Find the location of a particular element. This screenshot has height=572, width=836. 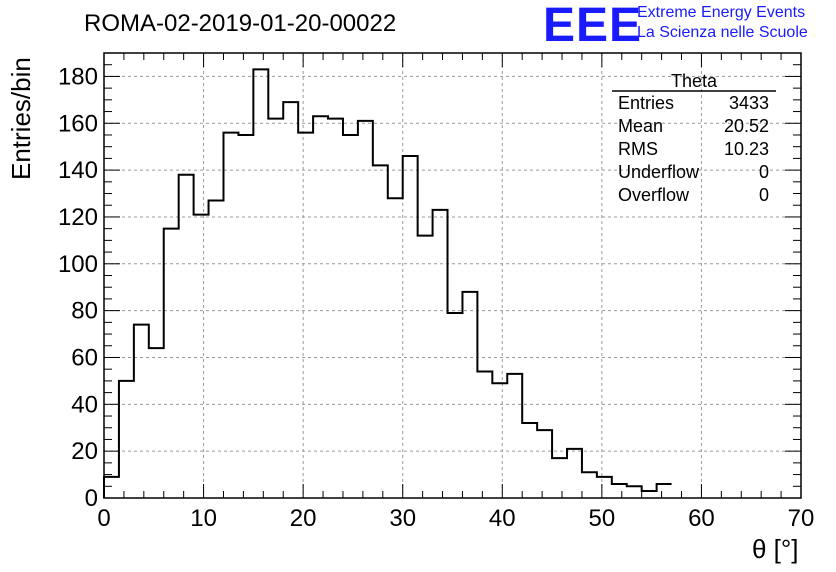

chart-title: ROMA-02-2019-01-20-00022 is located at coordinates (240, 23).